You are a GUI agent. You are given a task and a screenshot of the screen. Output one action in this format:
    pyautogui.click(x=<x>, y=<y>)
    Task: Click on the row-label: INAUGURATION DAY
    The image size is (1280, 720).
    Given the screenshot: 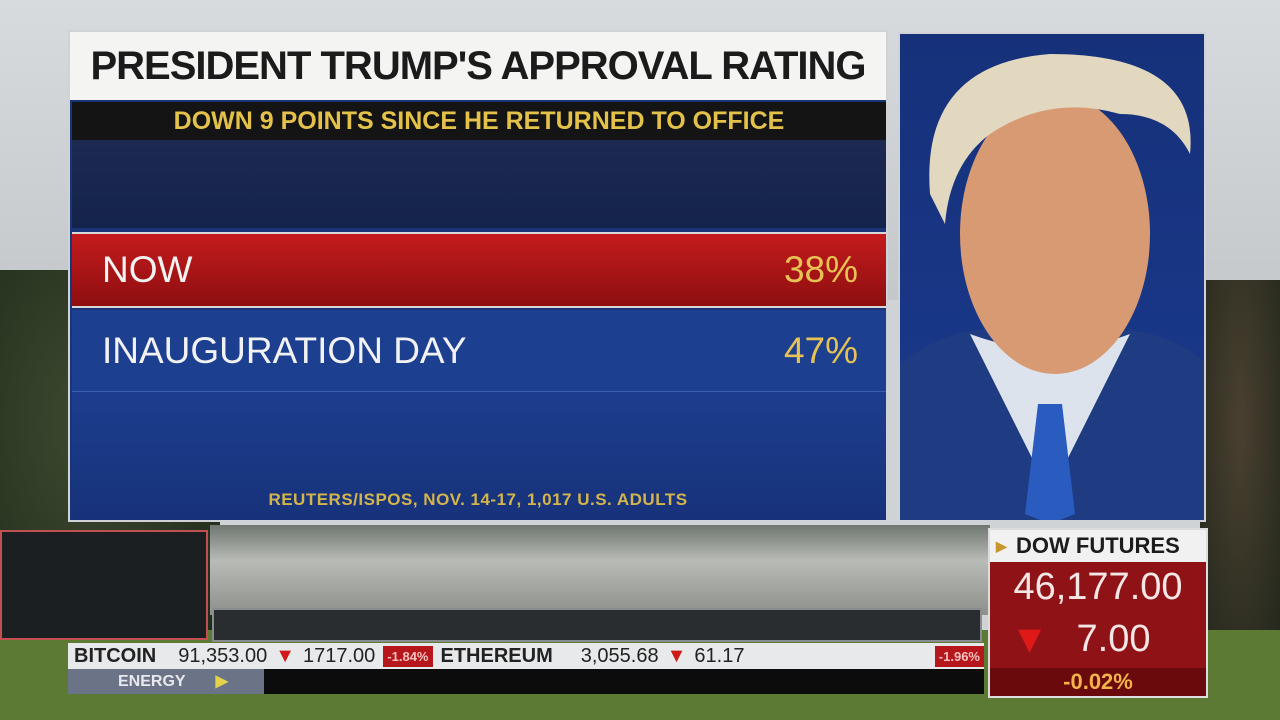 What is the action you would take?
    pyautogui.click(x=284, y=350)
    